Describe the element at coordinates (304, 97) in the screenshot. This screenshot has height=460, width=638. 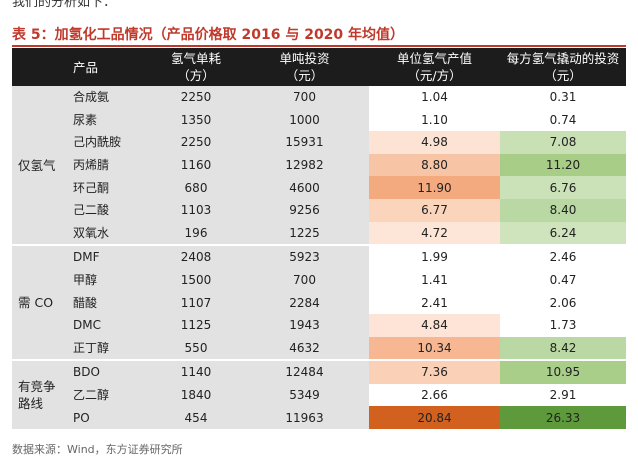
I see `investment-cell: 700` at that location.